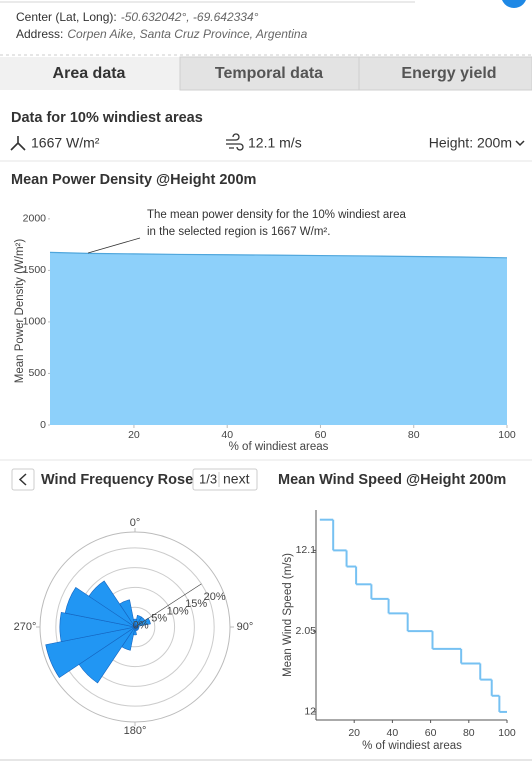 The height and width of the screenshot is (767, 532). I want to click on y-axis-label: Mean Power Density (W/m²), so click(20, 311).